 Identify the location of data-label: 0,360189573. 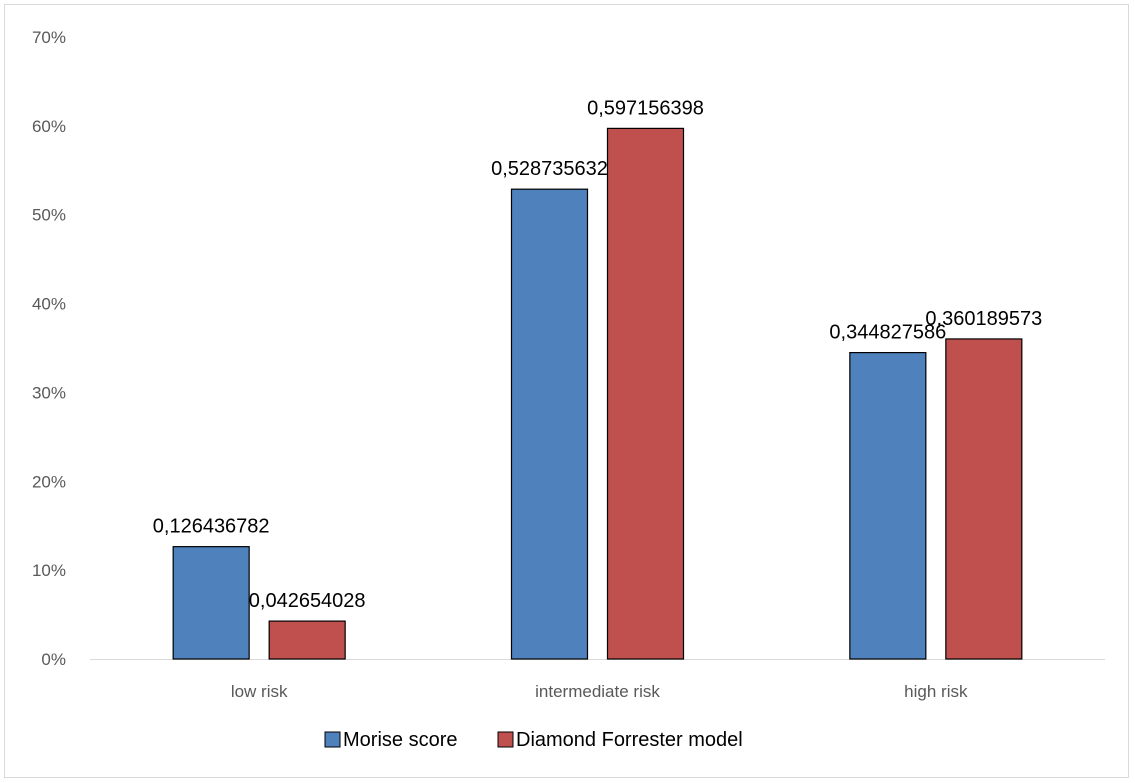
(983, 319).